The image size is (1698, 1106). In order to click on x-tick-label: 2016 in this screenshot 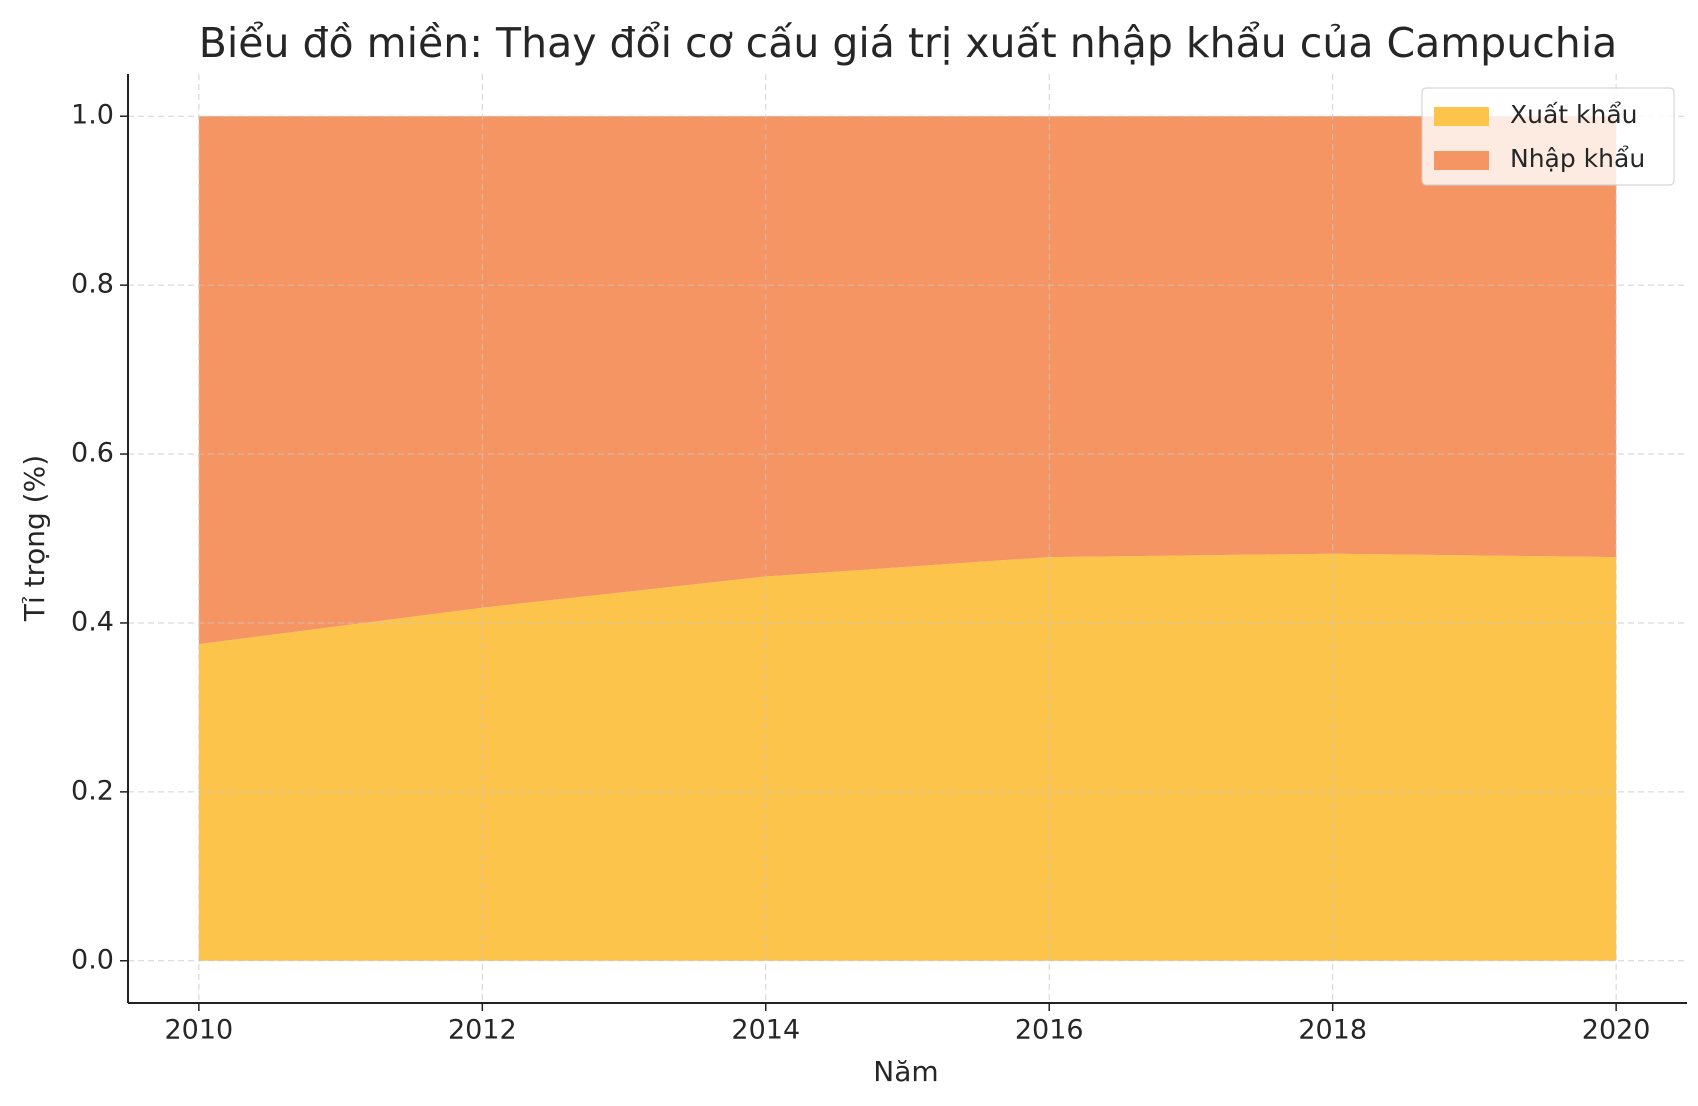, I will do `click(1049, 1030)`.